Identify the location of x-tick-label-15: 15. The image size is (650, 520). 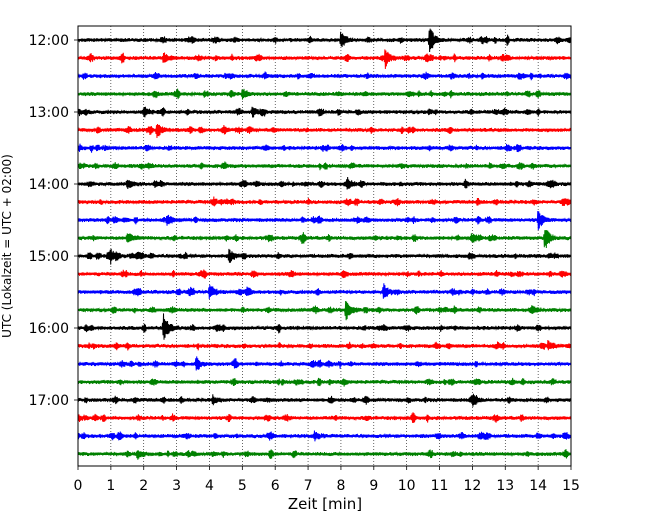
(571, 486).